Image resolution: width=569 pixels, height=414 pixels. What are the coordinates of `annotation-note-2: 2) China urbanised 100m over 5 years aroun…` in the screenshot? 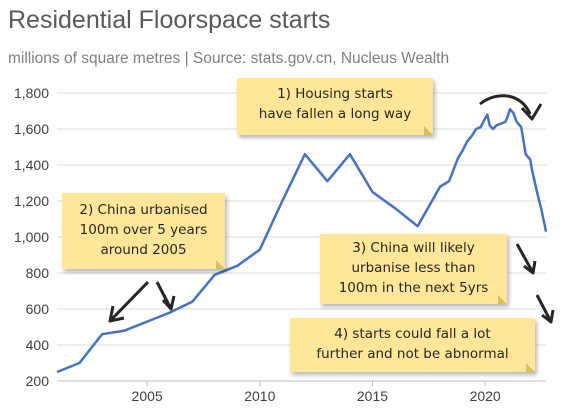 It's located at (143, 231).